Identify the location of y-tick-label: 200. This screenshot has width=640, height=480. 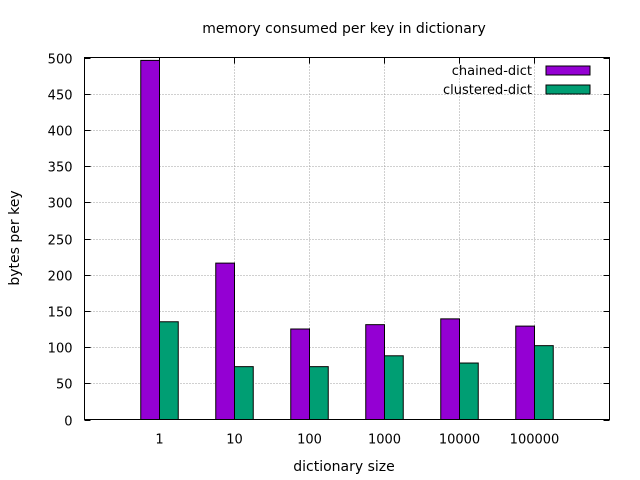
(60, 277).